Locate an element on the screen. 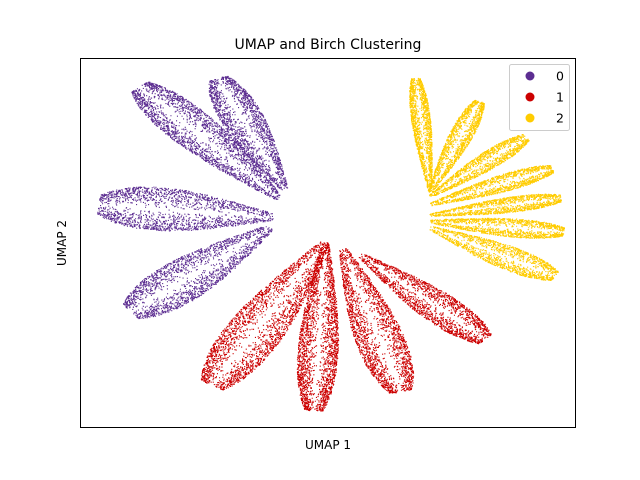 The width and height of the screenshot is (640, 480). series-2-points is located at coordinates (487, 179).